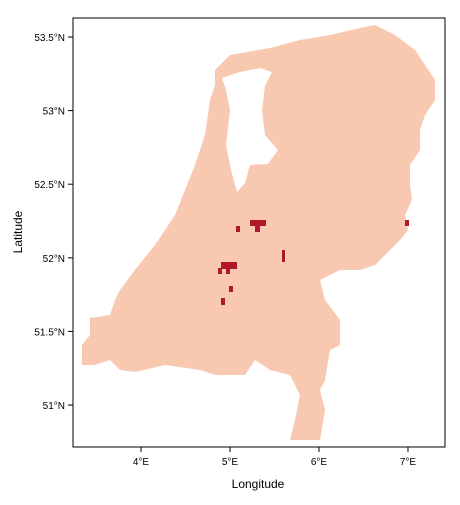 Image resolution: width=460 pixels, height=505 pixels. What do you see at coordinates (54, 112) in the screenshot?
I see `y-tick-label: 53°N` at bounding box center [54, 112].